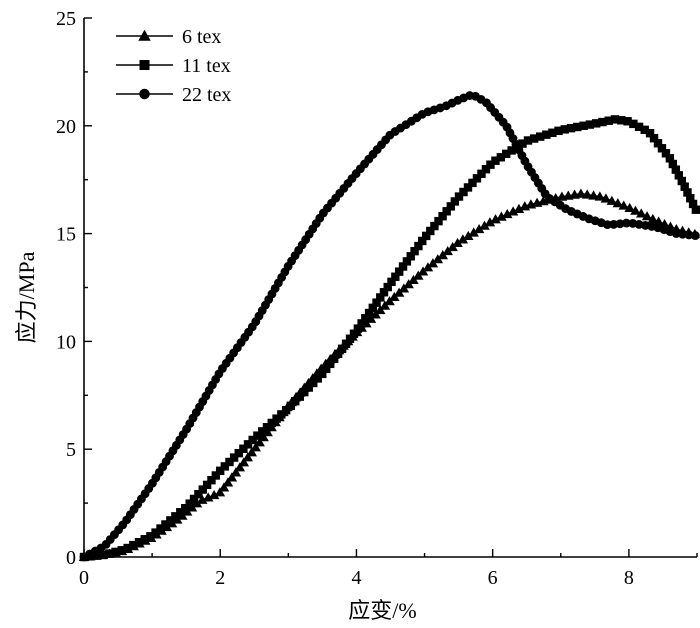  What do you see at coordinates (144, 65) in the screenshot?
I see `legend-marker` at bounding box center [144, 65].